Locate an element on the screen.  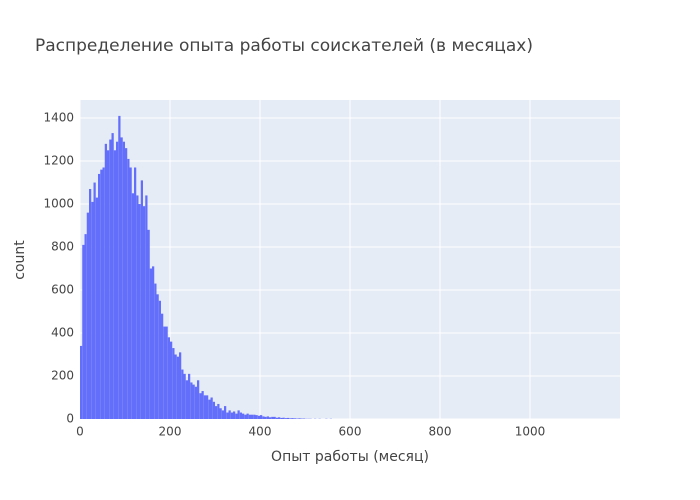
x-tick-label: 0 is located at coordinates (80, 432).